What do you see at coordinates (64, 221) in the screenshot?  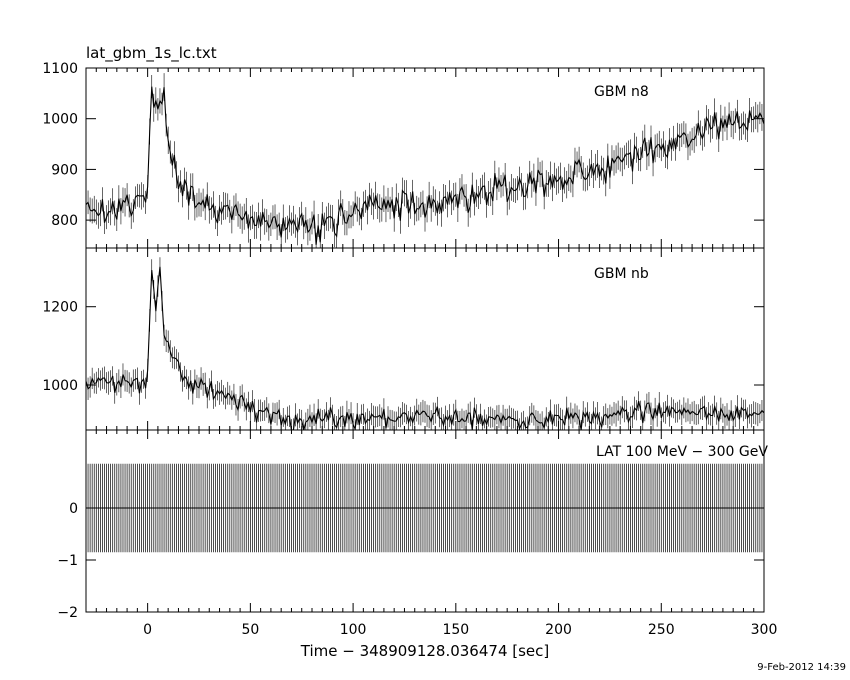 I see `y-tick-label: 800` at bounding box center [64, 221].